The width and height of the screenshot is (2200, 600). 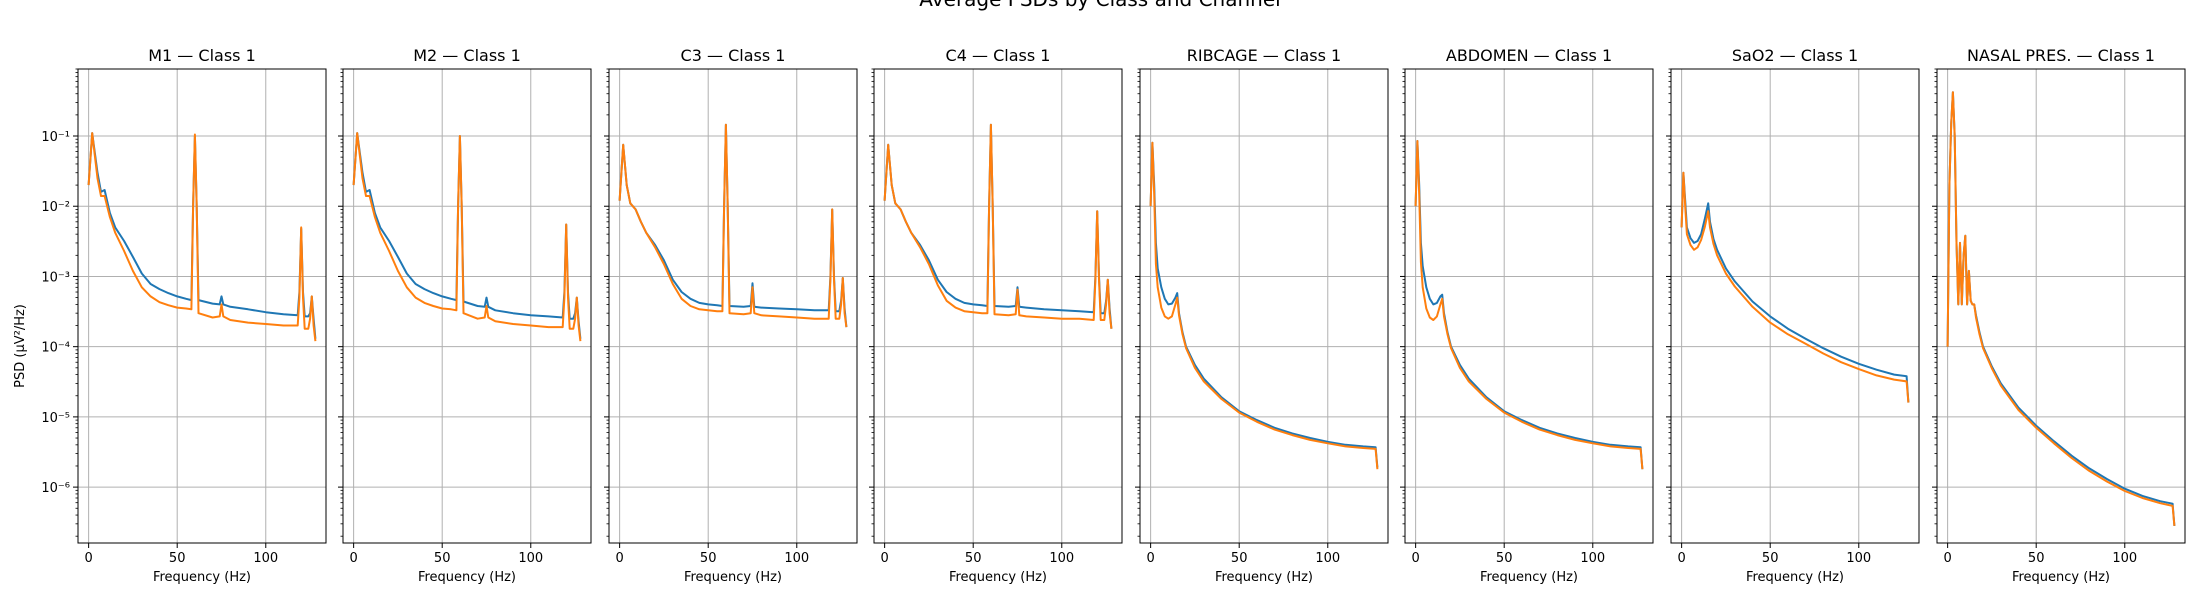 What do you see at coordinates (55, 418) in the screenshot?
I see `y-tick-label: 10⁻⁵` at bounding box center [55, 418].